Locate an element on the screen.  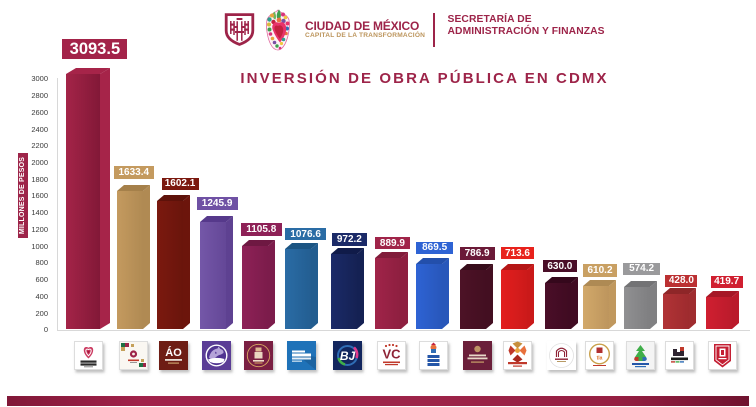
svg-text: tla is located at coordinates (600, 358).